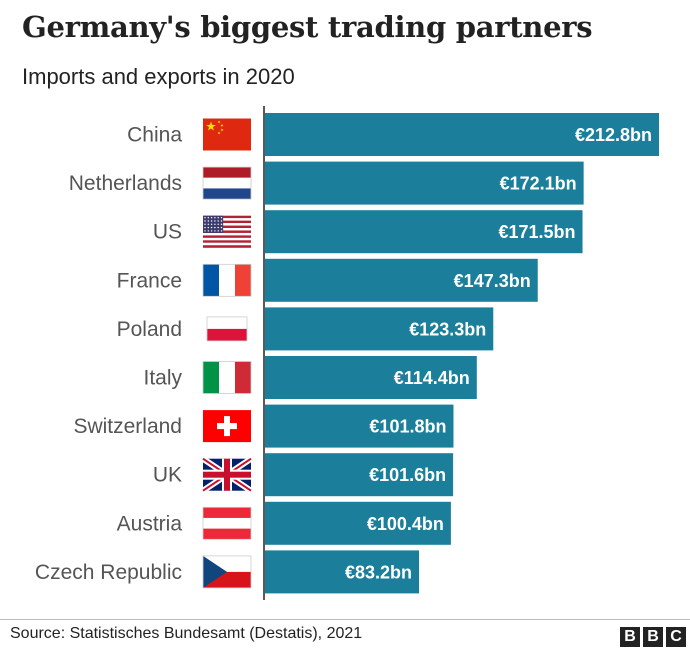  Describe the element at coordinates (613, 135) in the screenshot. I see `value-label: €212.8bn` at that location.